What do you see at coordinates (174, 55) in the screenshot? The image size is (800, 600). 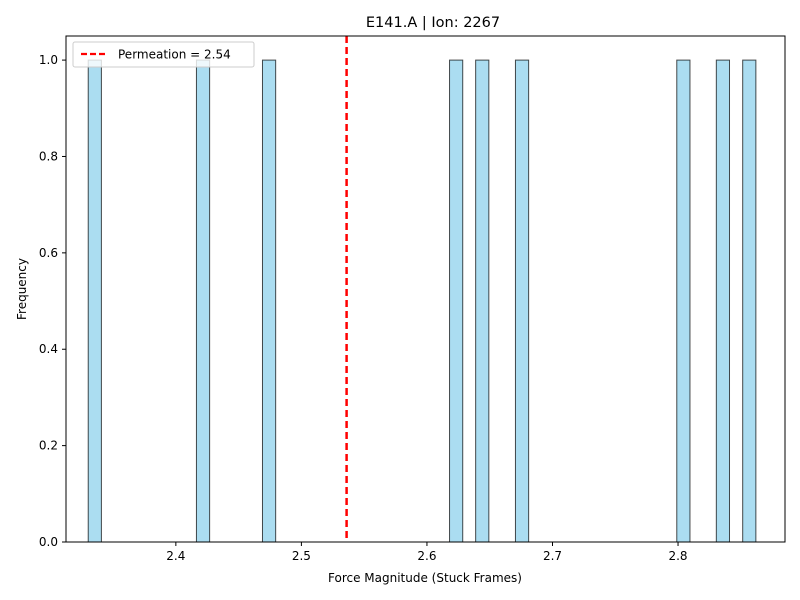 I see `legend-entry-label: Permeation = 2.54` at bounding box center [174, 55].